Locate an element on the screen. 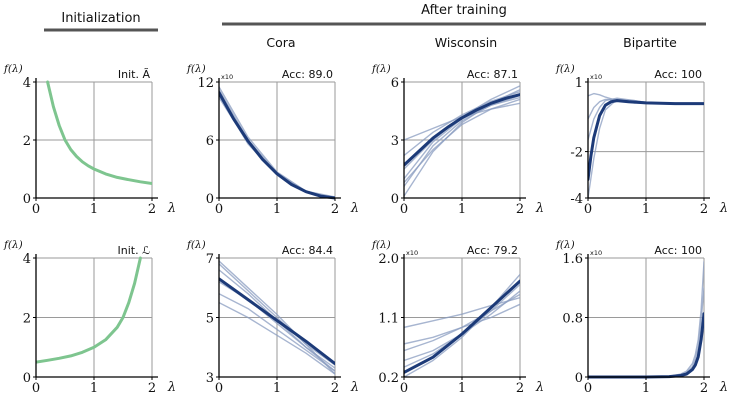 The width and height of the screenshot is (733, 402). panel-annotation: Acc: 87.1 is located at coordinates (492, 74).